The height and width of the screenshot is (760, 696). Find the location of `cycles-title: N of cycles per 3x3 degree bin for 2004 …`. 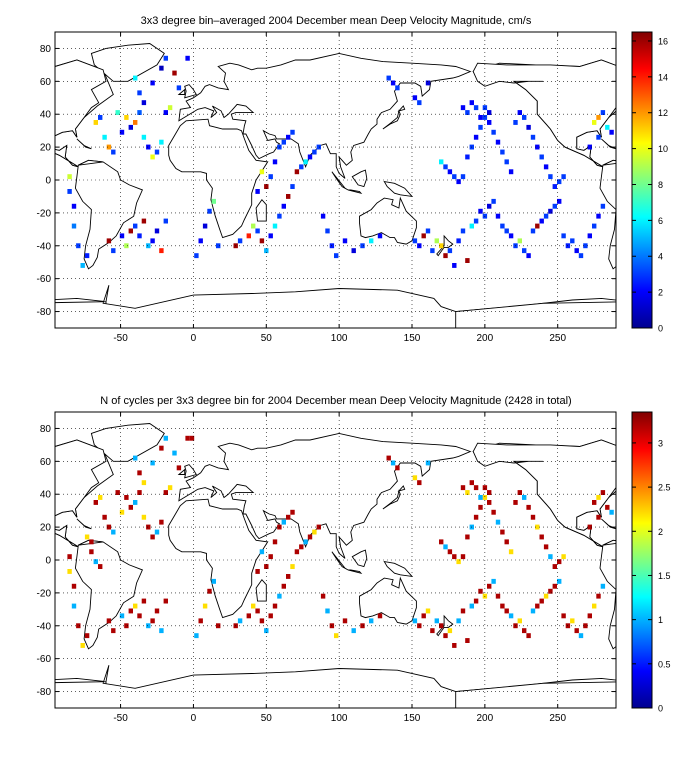

cycles-title: N of cycles per 3x3 degree bin for 2004 … is located at coordinates (335, 401).